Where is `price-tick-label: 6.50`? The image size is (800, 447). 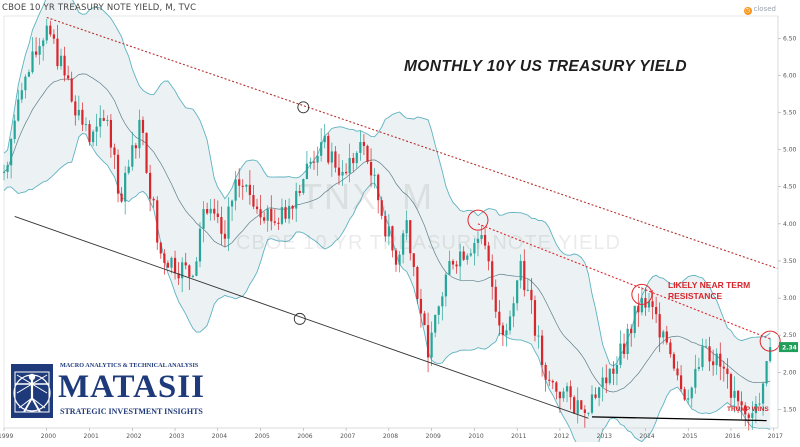
price-tick-label: 6.50 is located at coordinates (790, 38).